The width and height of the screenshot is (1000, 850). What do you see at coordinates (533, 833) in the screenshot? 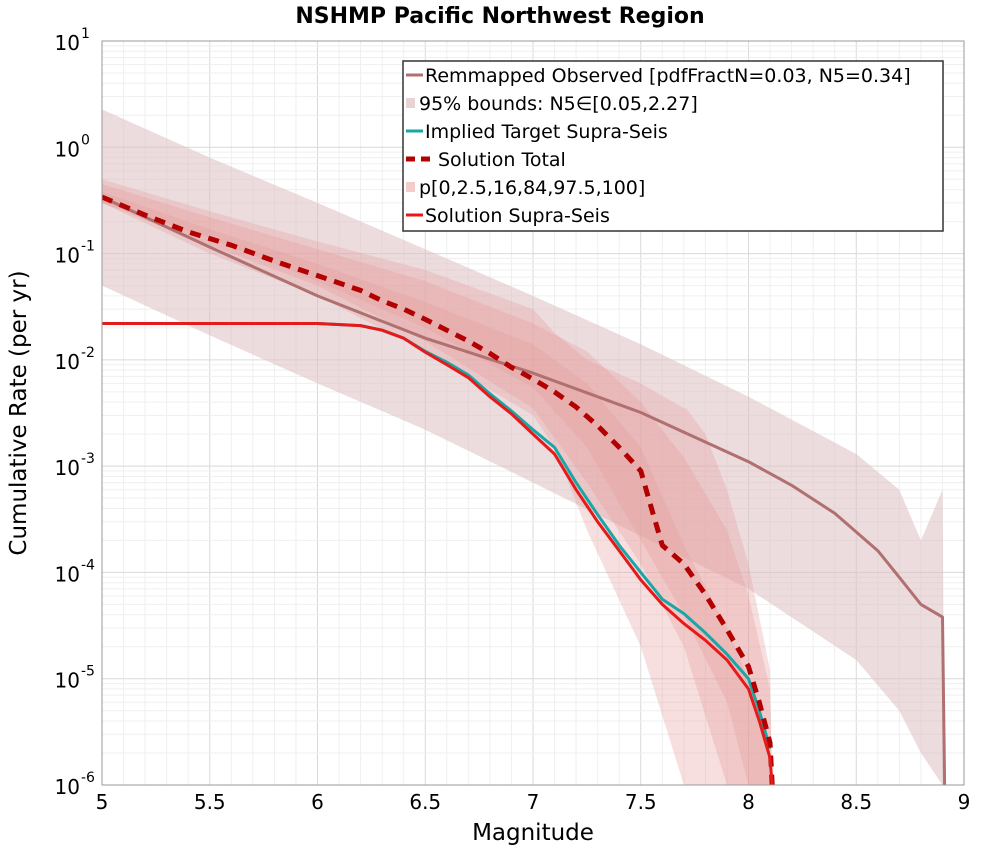
I see `x-axis-label: Magnitude` at bounding box center [533, 833].